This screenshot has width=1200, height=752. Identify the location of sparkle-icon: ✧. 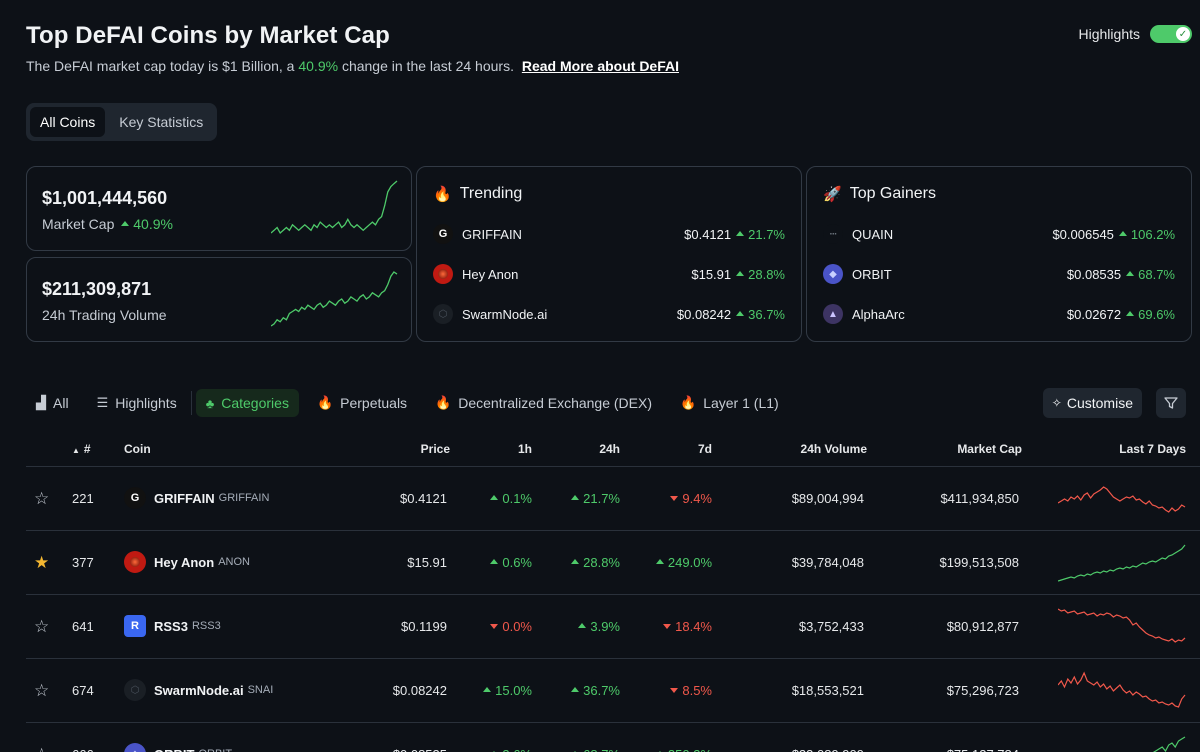
(1056, 403).